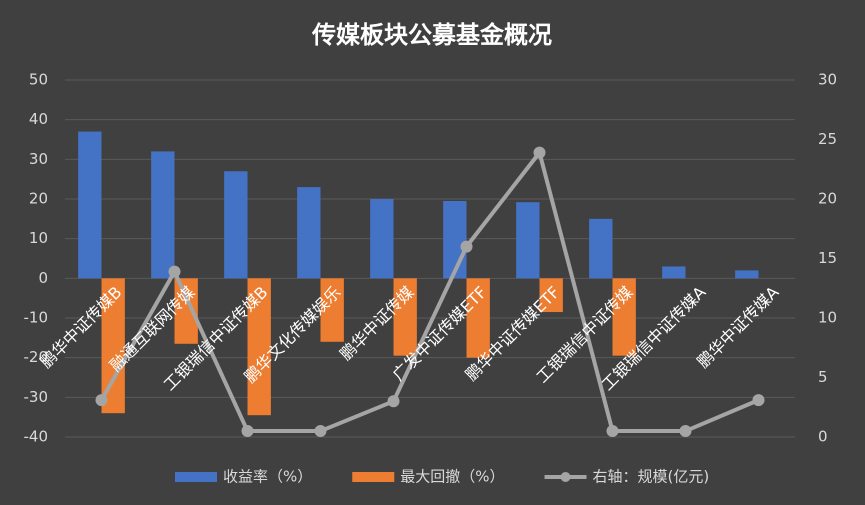 This screenshot has width=865, height=505. What do you see at coordinates (36, 357) in the screenshot?
I see `y-tick-label: -20` at bounding box center [36, 357].